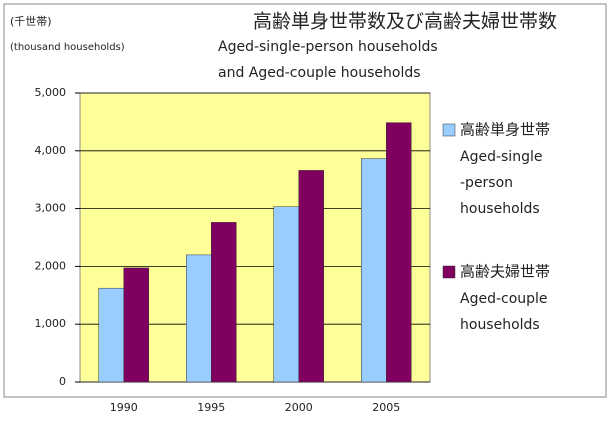  I want to click on unit-label: (千世帯), so click(31, 21).